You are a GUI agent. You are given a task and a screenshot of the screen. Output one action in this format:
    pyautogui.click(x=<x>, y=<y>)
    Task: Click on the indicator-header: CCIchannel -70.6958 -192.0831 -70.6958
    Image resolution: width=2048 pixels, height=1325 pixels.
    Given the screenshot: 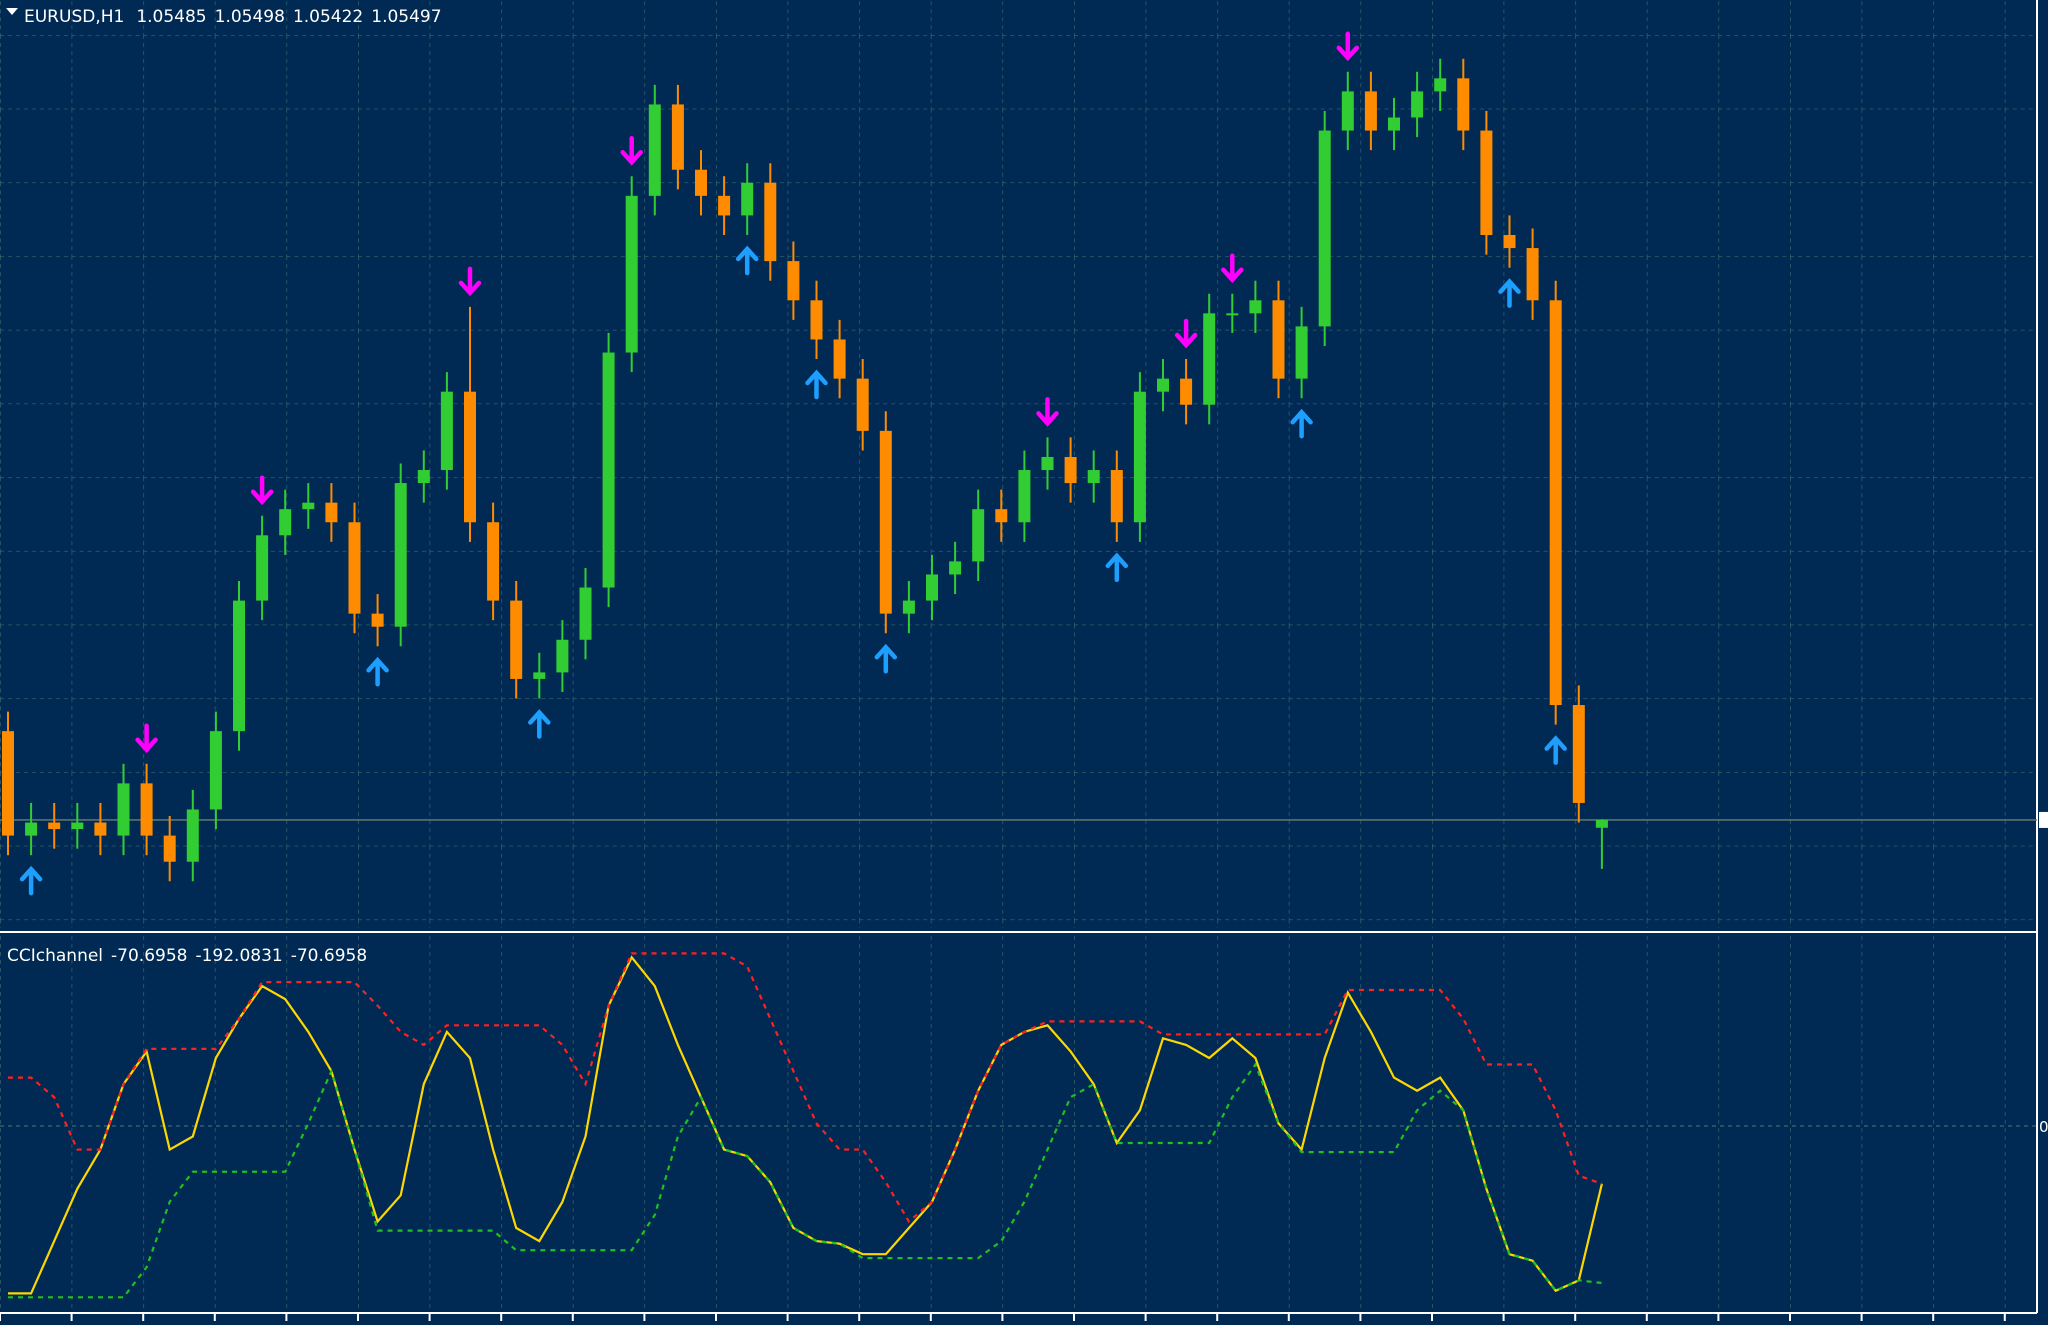 What is the action you would take?
    pyautogui.click(x=187, y=956)
    